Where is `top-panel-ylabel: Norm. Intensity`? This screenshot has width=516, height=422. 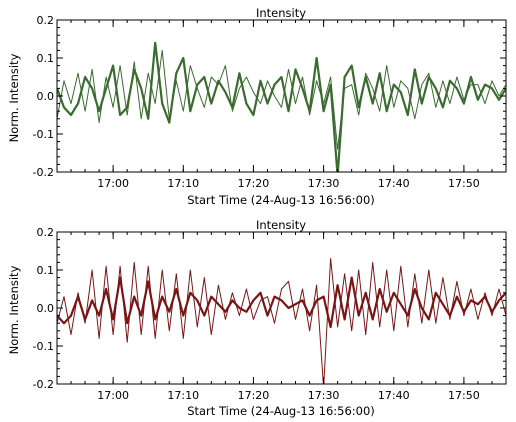
top-panel-ylabel: Norm. Intensity is located at coordinates (14, 97).